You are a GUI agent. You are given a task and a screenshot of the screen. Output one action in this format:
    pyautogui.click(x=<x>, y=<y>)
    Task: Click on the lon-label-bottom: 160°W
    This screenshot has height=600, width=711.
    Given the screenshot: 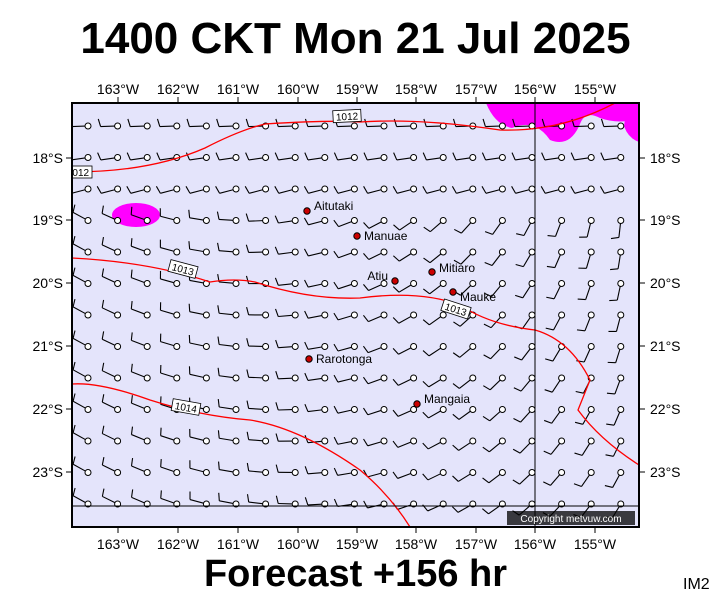 What is the action you would take?
    pyautogui.click(x=298, y=544)
    